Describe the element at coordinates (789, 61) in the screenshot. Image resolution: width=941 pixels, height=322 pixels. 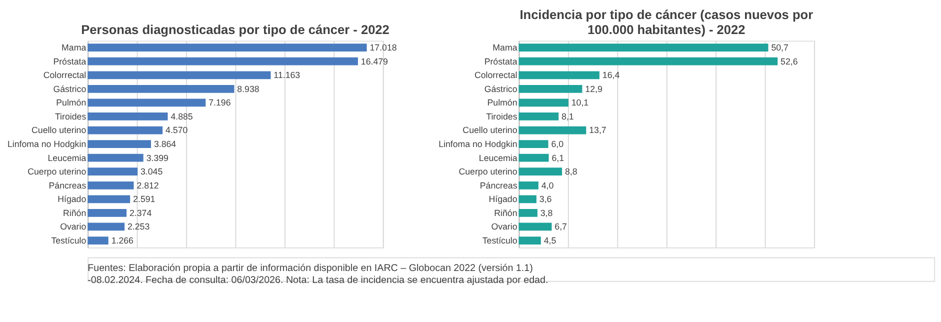
I see `data-label: 52,6` at that location.